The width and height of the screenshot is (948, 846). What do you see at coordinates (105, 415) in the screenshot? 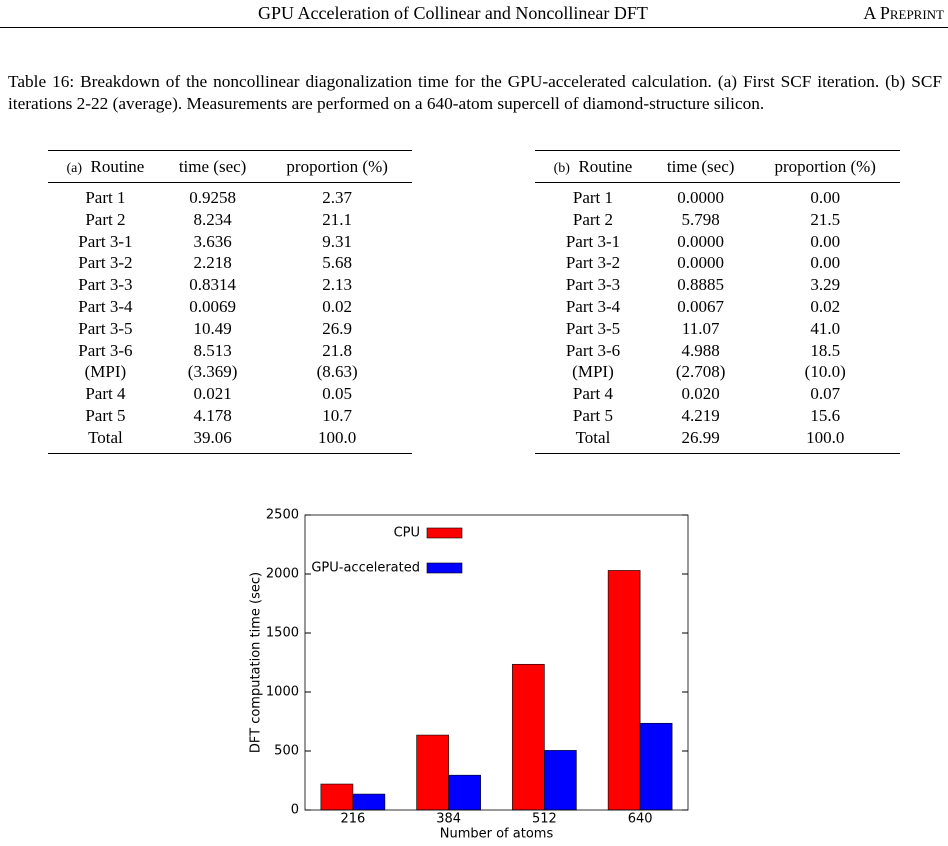
I see `table-cell: Part 5` at bounding box center [105, 415].